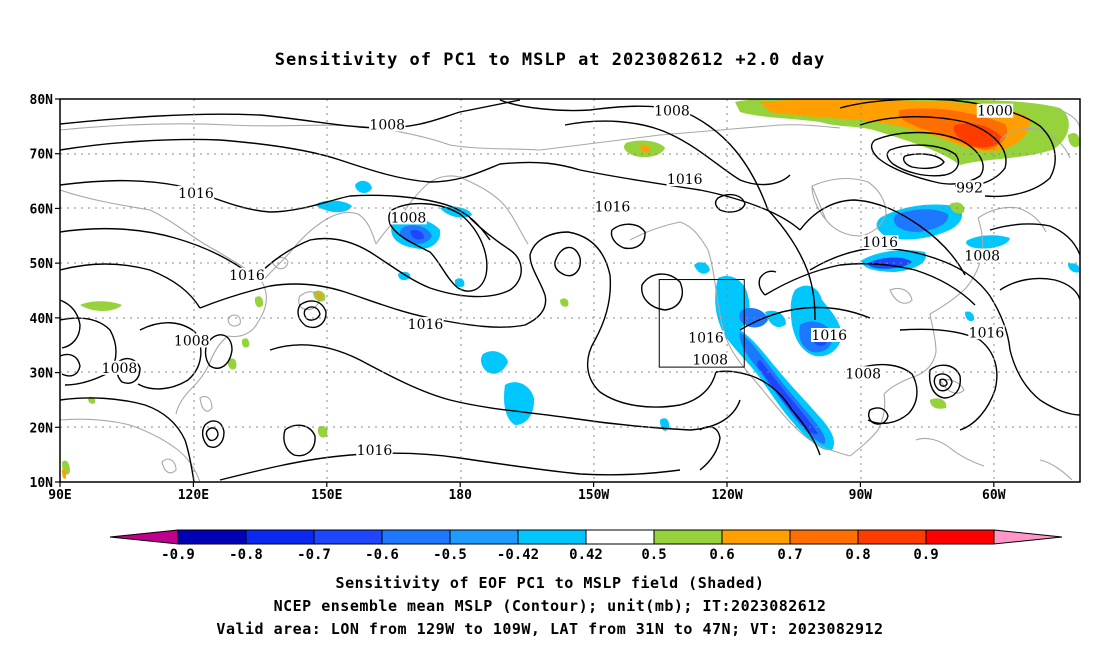  What do you see at coordinates (178, 555) in the screenshot?
I see `colorbar-label: -0.9` at bounding box center [178, 555].